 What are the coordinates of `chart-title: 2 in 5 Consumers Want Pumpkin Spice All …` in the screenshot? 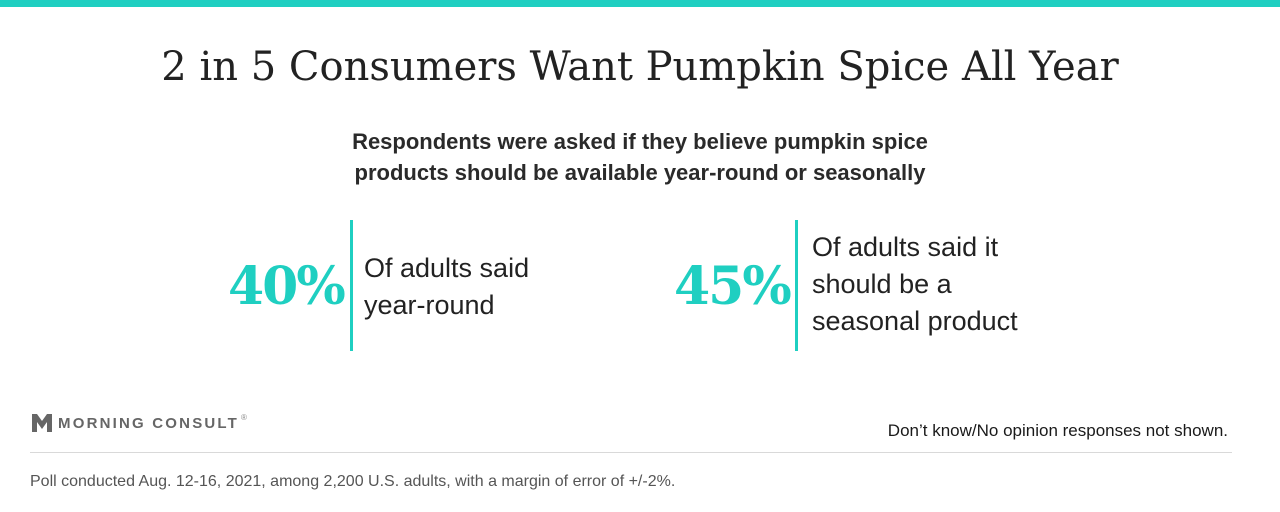 It's located at (640, 67).